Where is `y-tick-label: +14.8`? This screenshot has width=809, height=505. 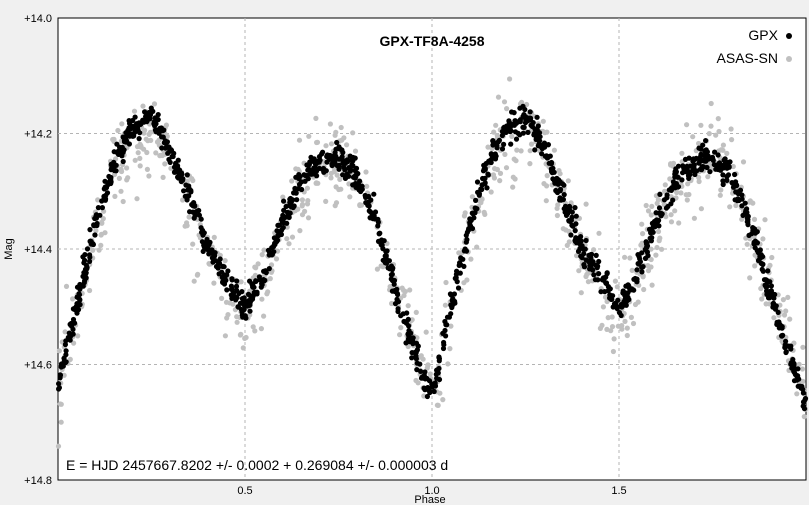
y-tick-label: +14.8 is located at coordinates (38, 481).